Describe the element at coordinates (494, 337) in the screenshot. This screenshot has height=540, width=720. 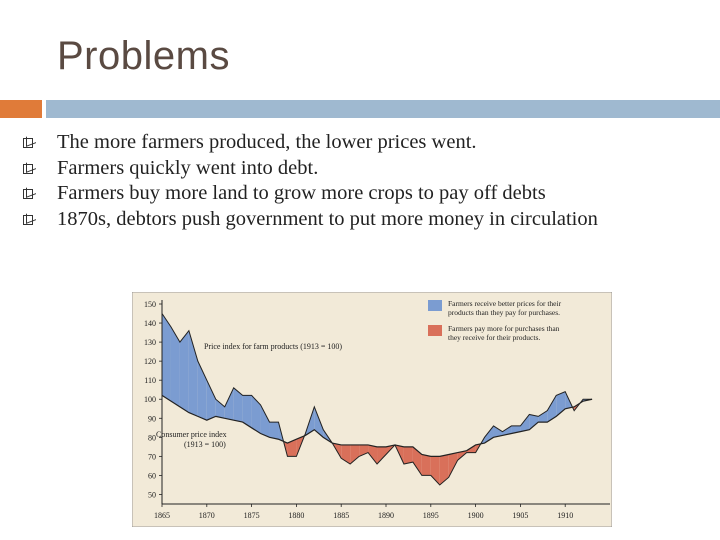
I see `legend-text-deficit-2: they receive for their products.` at that location.